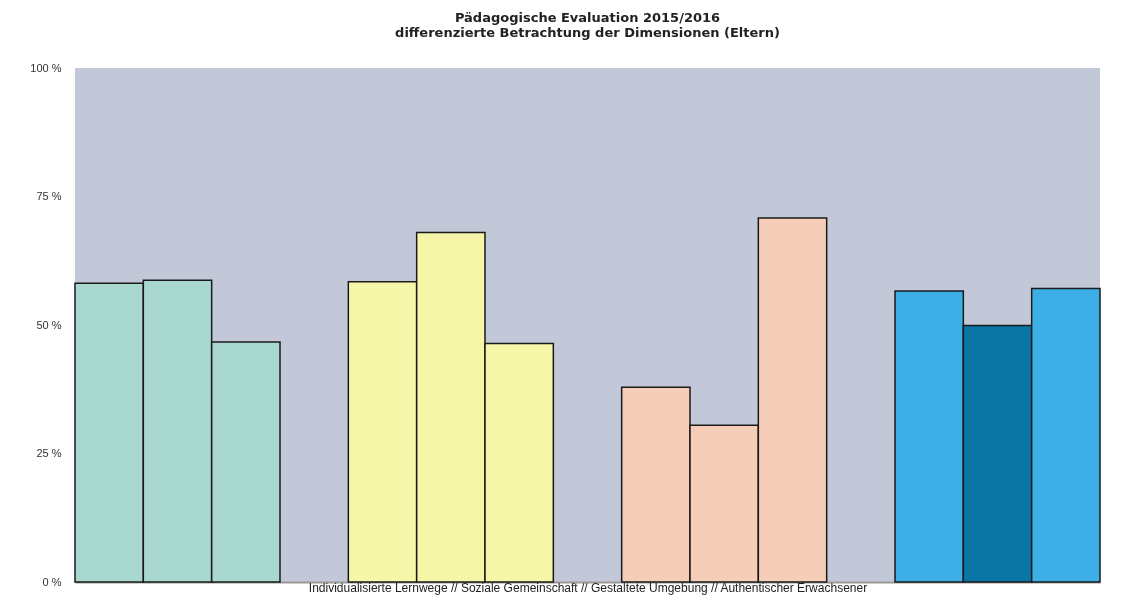 This screenshot has width=1137, height=613. What do you see at coordinates (49, 453) in the screenshot?
I see `y-tick-label: 25 %` at bounding box center [49, 453].